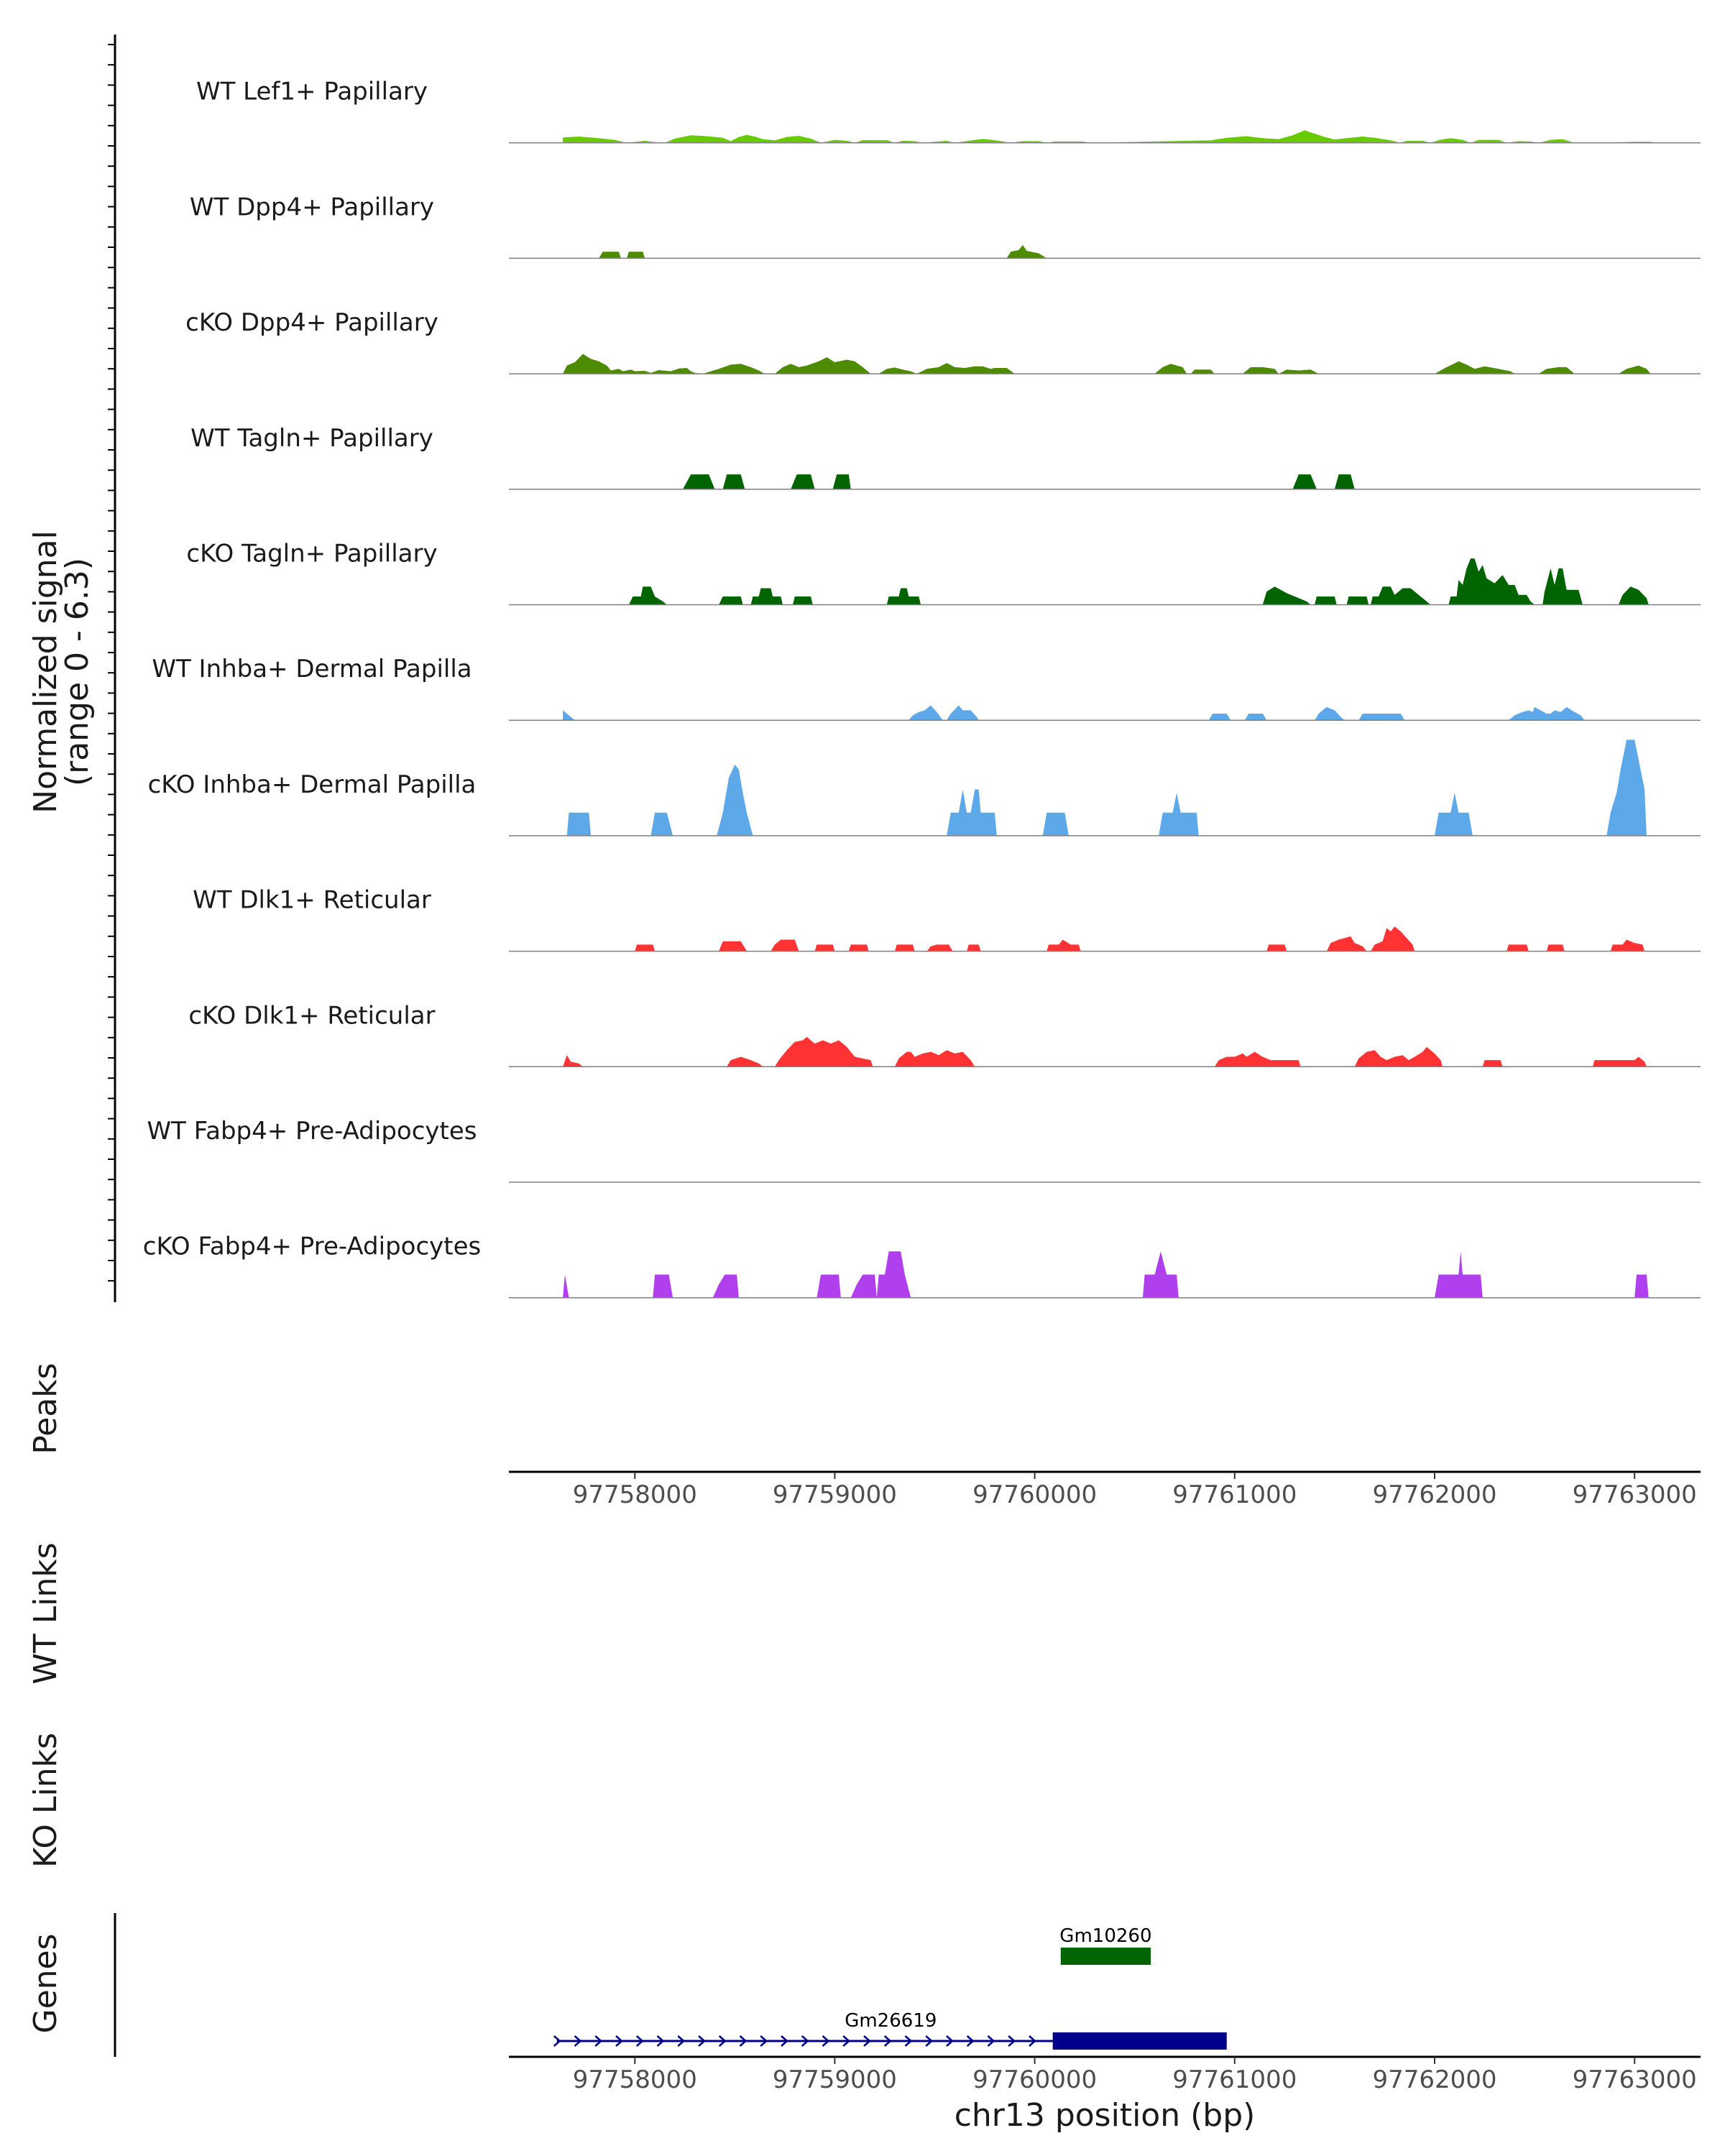  I want to click on track-label: cKO Dpp4+ Papillary, so click(311, 322).